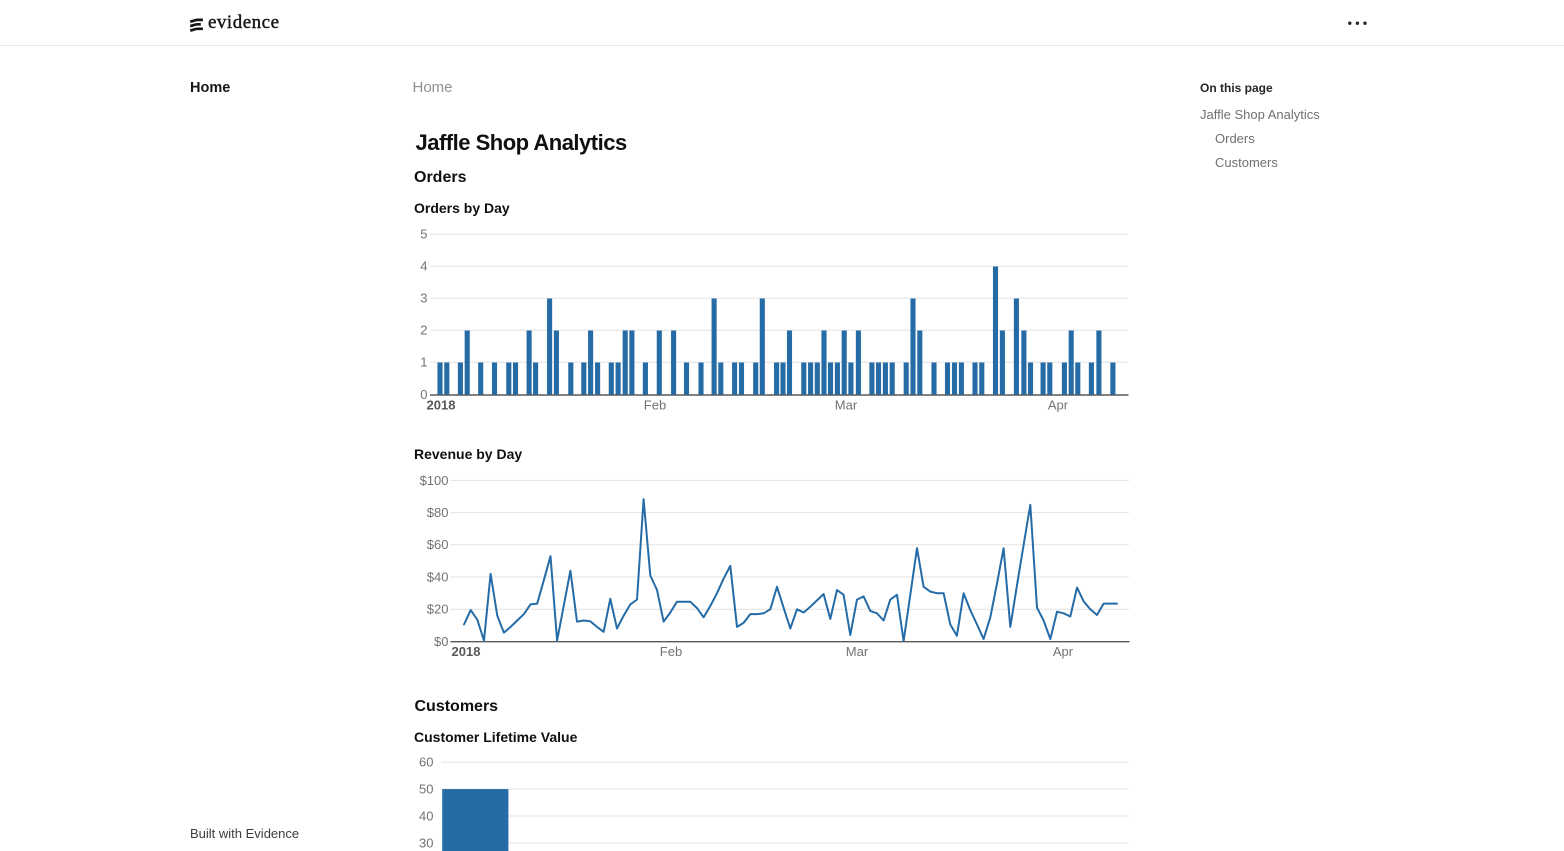 The image size is (1564, 851). I want to click on svg-text: 50, so click(426, 789).